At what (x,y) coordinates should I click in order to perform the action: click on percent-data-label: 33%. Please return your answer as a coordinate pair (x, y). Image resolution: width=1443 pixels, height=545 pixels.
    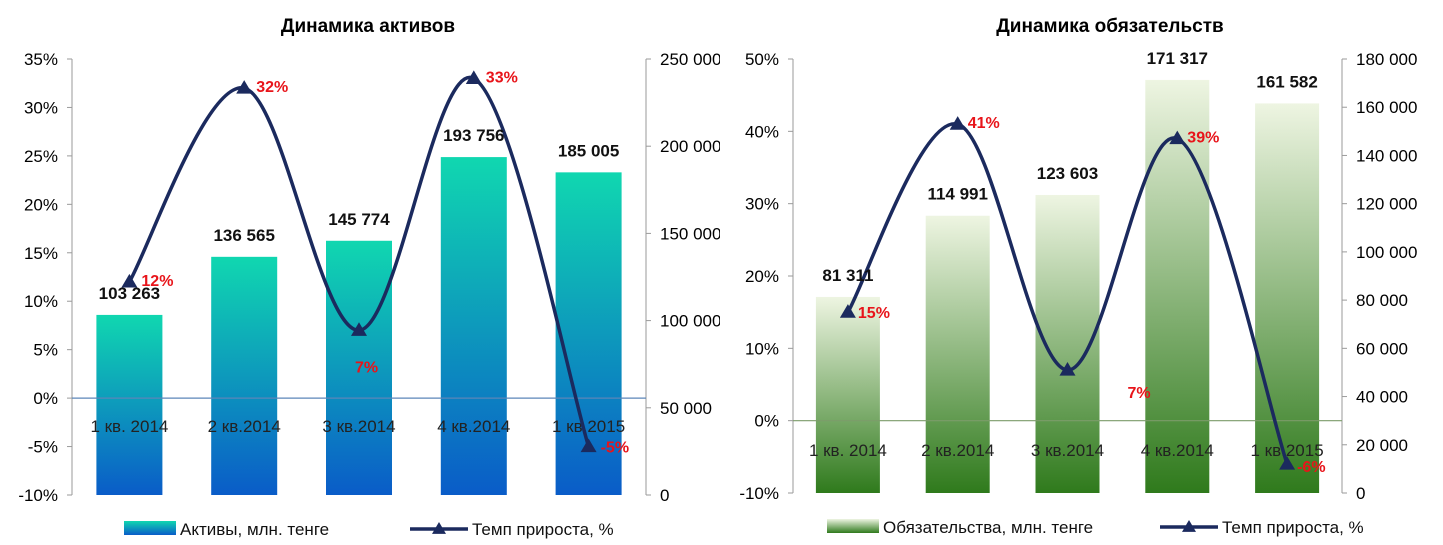
    Looking at the image, I should click on (502, 77).